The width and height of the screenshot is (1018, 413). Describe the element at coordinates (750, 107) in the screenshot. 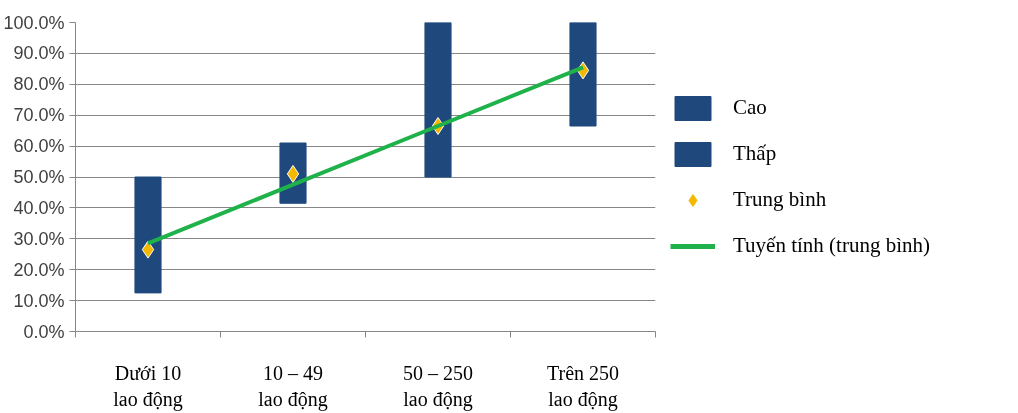

I see `legend-label: Cao` at that location.